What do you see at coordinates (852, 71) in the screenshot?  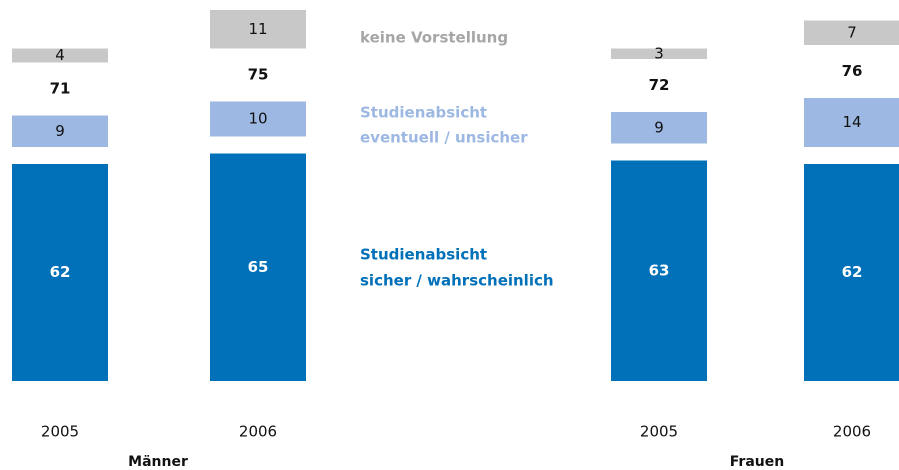 I see `total-label: 76` at bounding box center [852, 71].